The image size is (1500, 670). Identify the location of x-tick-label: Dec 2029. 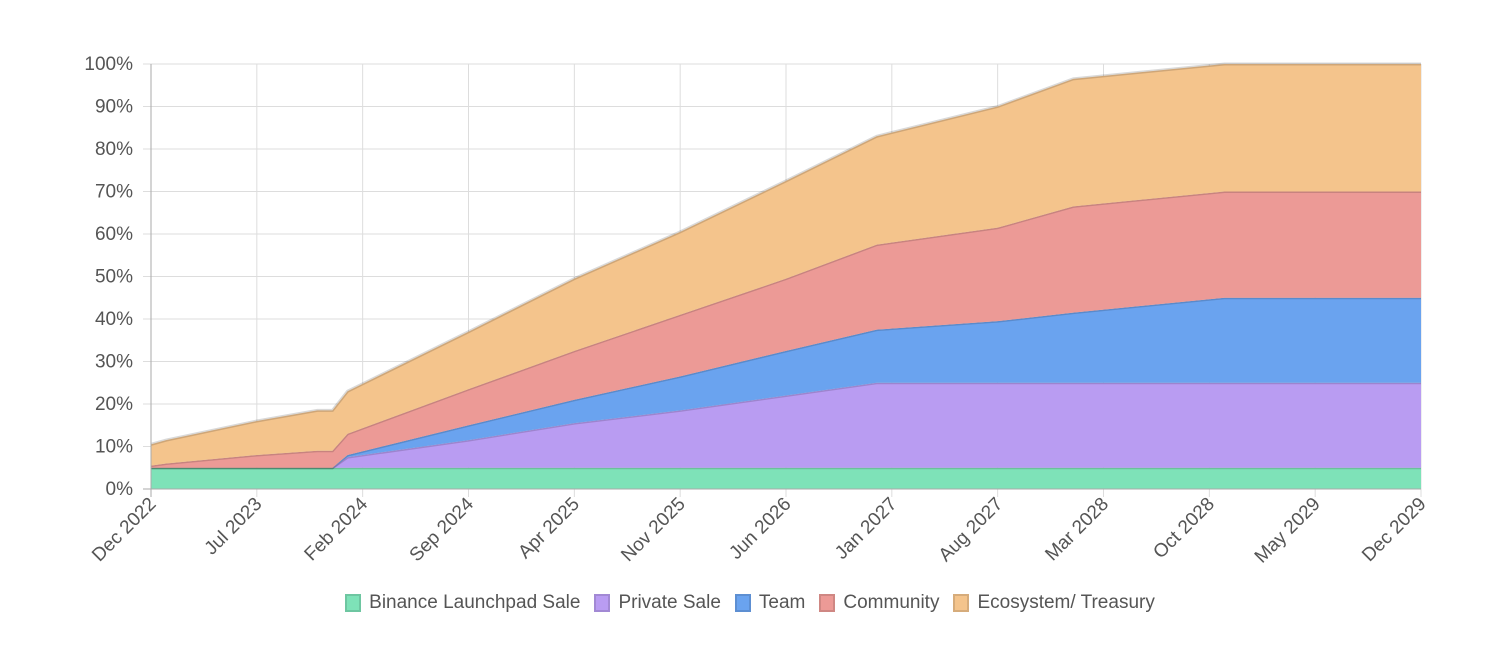
(1394, 530).